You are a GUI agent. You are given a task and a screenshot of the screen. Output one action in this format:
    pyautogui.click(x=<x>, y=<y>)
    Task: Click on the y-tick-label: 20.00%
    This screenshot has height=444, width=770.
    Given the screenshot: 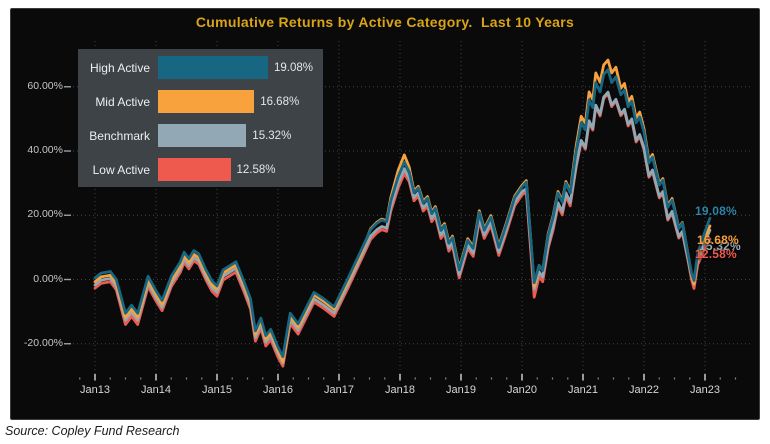 What is the action you would take?
    pyautogui.click(x=45, y=214)
    